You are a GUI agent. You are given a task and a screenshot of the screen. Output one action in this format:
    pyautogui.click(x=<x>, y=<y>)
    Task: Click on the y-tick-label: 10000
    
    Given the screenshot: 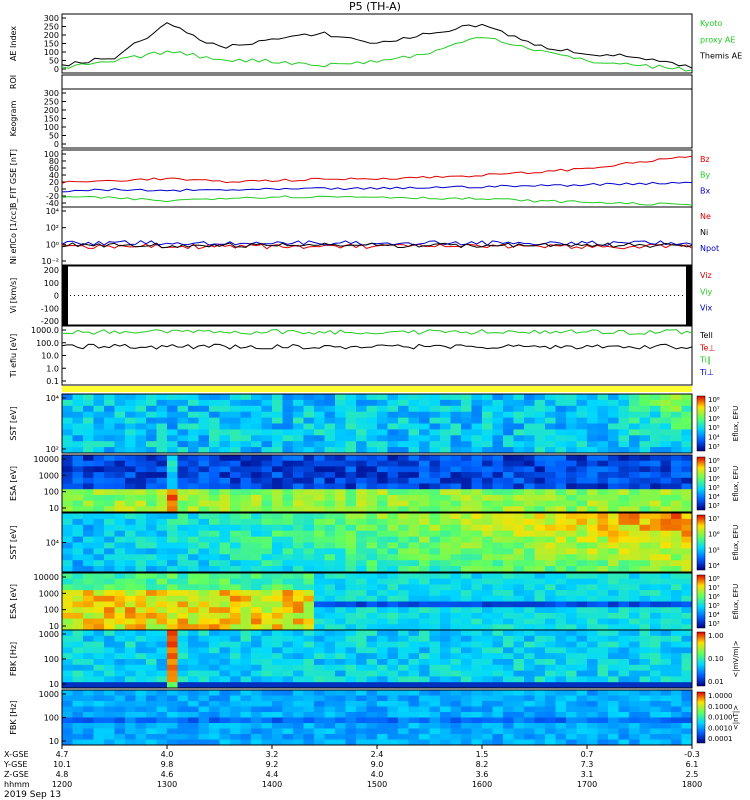 What is the action you would take?
    pyautogui.click(x=46, y=459)
    